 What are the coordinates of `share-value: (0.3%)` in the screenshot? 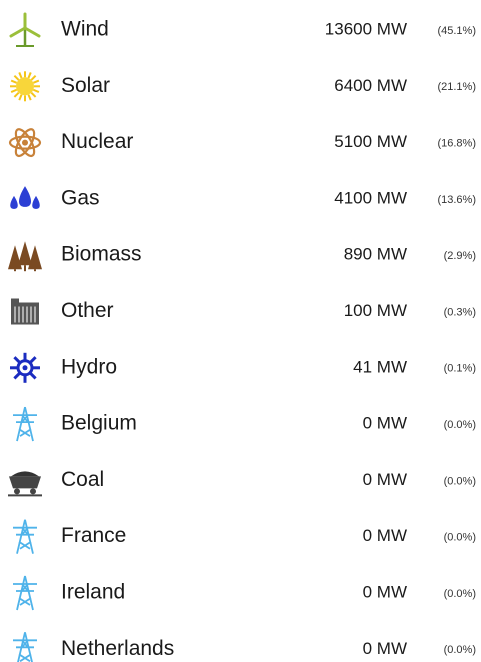 It's located at (460, 312).